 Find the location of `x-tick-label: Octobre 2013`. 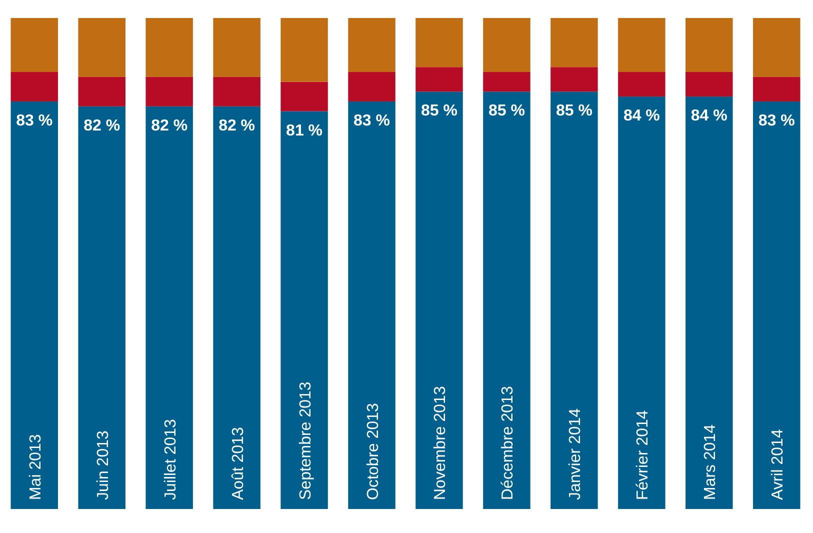

x-tick-label: Octobre 2013 is located at coordinates (373, 451).